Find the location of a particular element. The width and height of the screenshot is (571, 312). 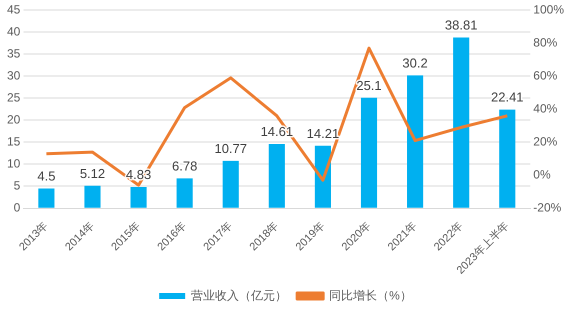

legend-label: 同比增长（%） is located at coordinates (370, 295).